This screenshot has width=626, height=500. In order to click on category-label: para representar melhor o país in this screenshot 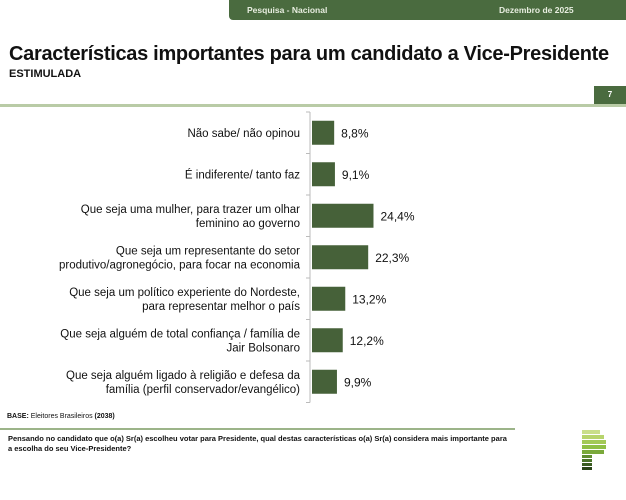, I will do `click(221, 307)`.